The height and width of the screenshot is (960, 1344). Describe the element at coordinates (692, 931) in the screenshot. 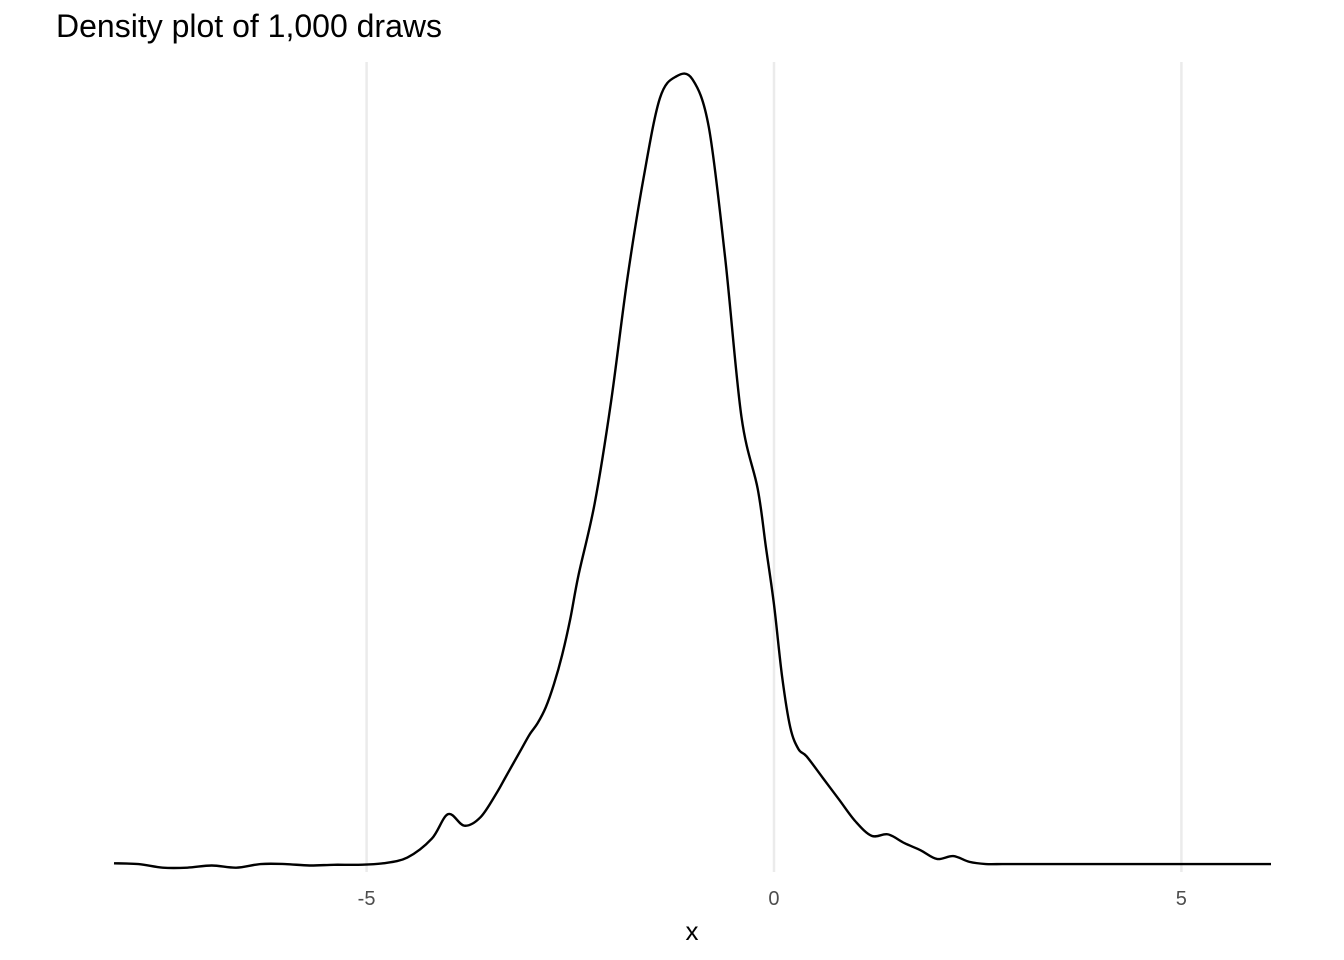

I see `x-axis-label: x` at that location.